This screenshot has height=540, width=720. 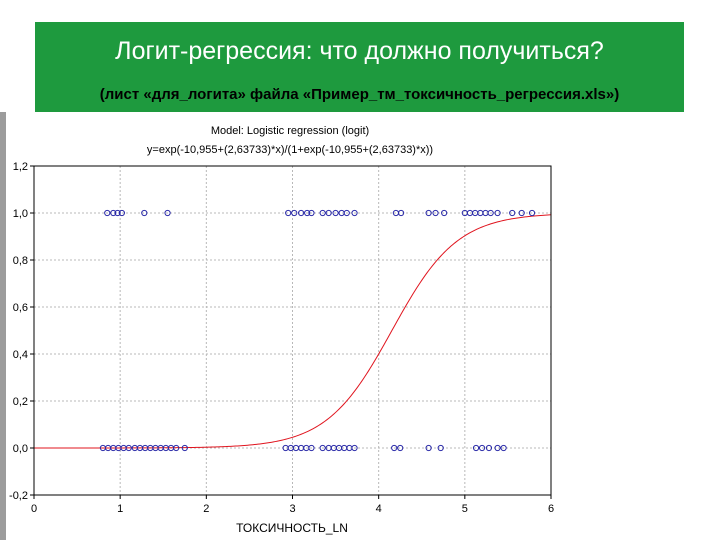 I want to click on x-tick-label: 6, so click(x=551, y=509).